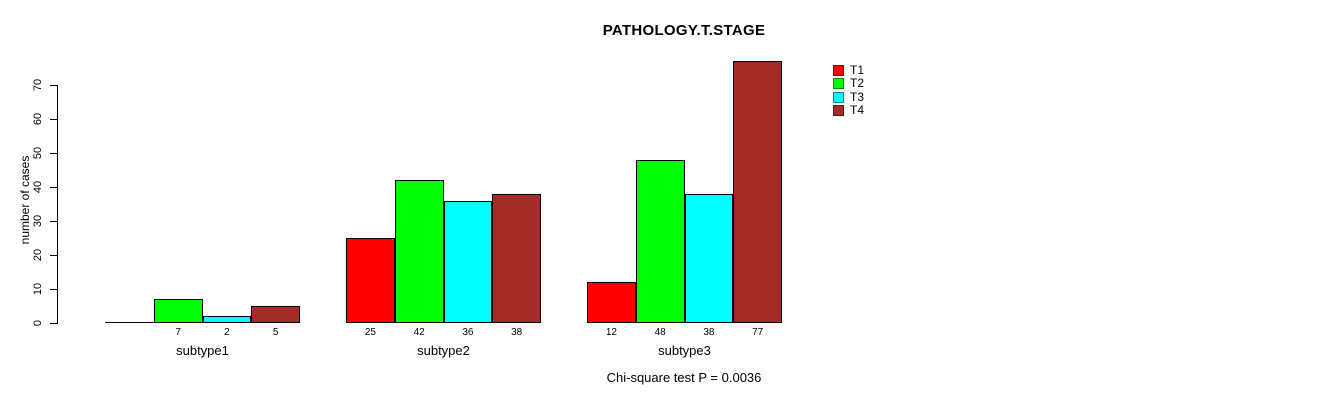 The image size is (1340, 400). I want to click on legend-item-t2: T2, so click(848, 83).